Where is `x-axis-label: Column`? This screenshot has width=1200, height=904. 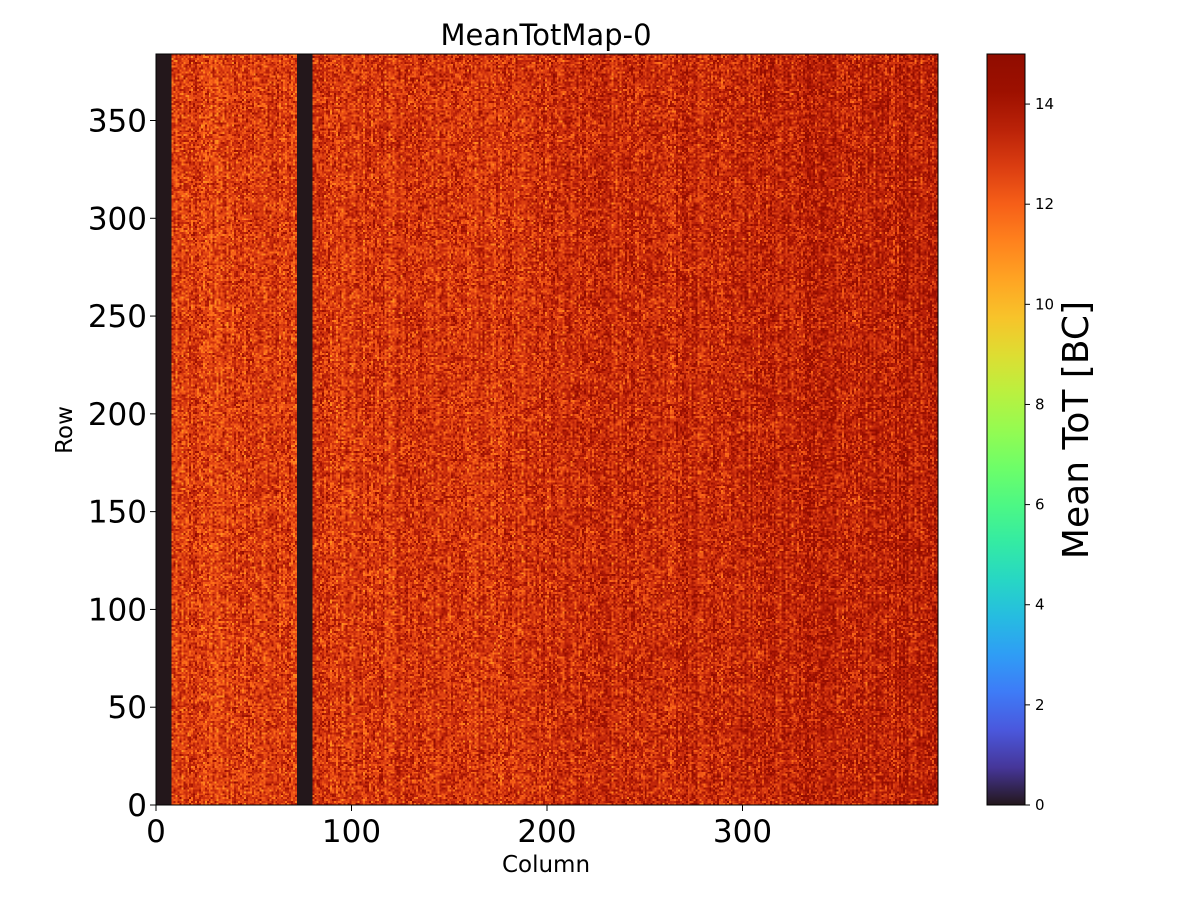
x-axis-label: Column is located at coordinates (546, 865).